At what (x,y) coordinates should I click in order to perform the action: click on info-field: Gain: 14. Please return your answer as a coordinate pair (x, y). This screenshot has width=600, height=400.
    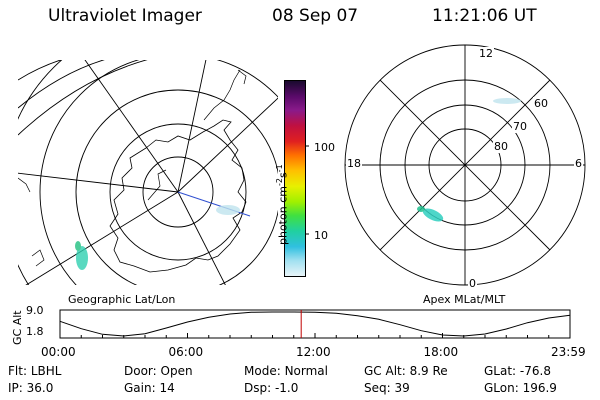
    Looking at the image, I should click on (149, 388).